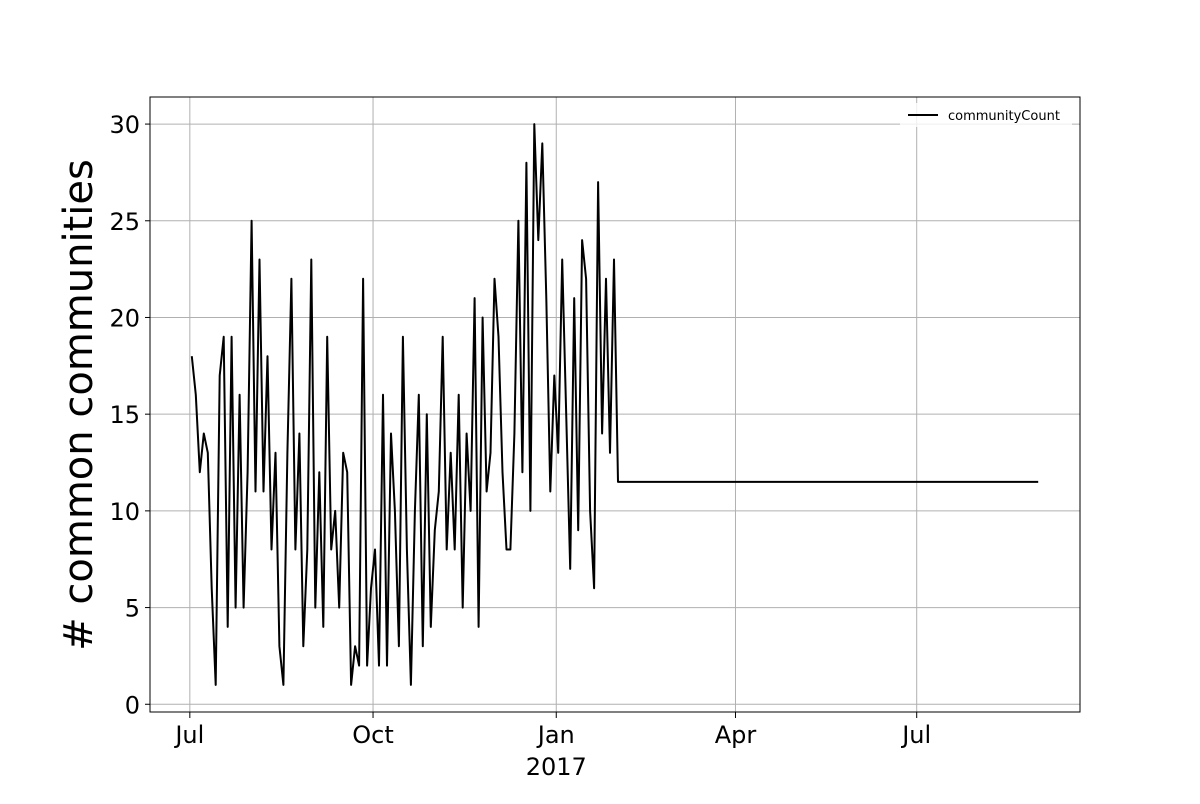 This screenshot has width=1200, height=804. I want to click on legend: communityCount, so click(986, 115).